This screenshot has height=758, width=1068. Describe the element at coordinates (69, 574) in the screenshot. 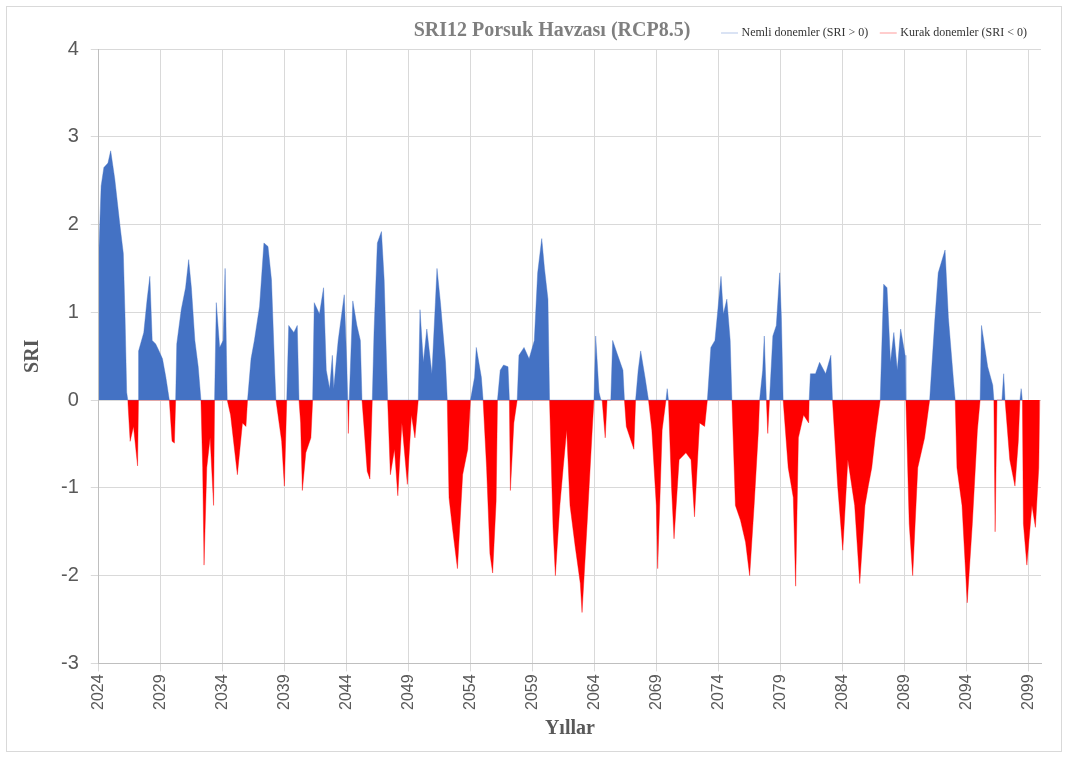

I see `y-tick-label: -2` at that location.